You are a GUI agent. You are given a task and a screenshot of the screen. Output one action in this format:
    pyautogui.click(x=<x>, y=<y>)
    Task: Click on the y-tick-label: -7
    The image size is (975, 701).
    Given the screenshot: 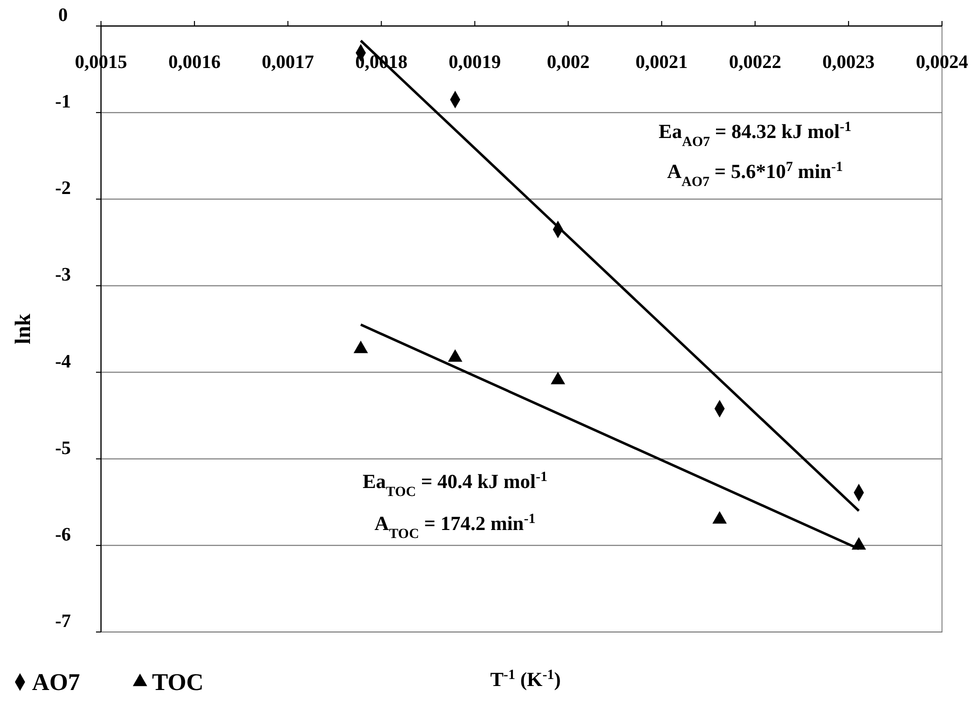 What is the action you would take?
    pyautogui.click(x=63, y=621)
    